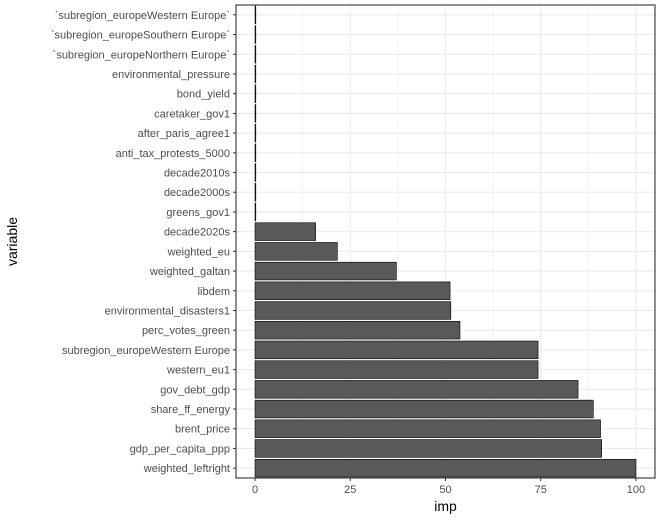 The height and width of the screenshot is (520, 664). Describe the element at coordinates (198, 371) in the screenshot. I see `y-tick-label: western_eu1` at that location.